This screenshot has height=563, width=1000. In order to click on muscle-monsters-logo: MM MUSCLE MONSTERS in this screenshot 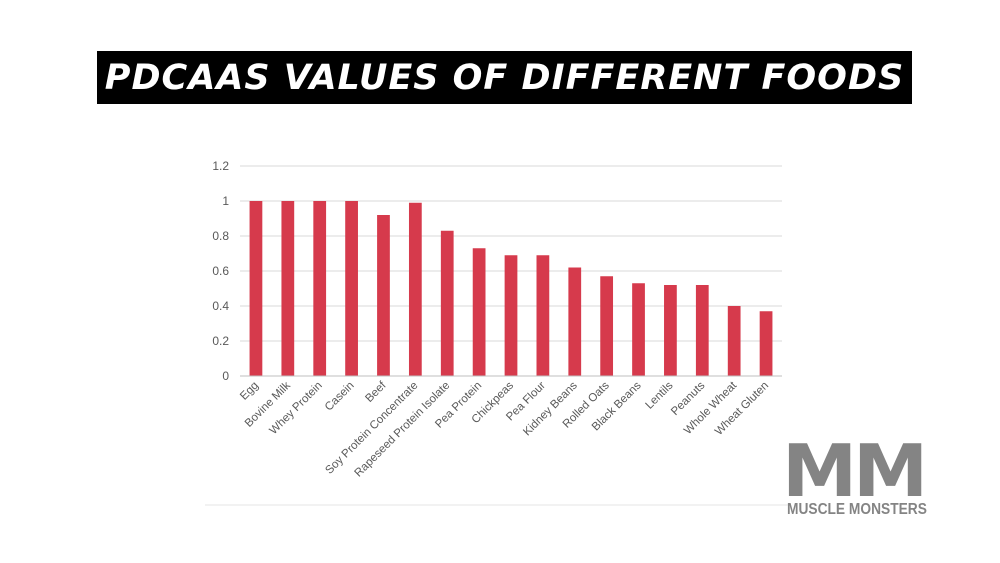, I will do `click(854, 475)`.